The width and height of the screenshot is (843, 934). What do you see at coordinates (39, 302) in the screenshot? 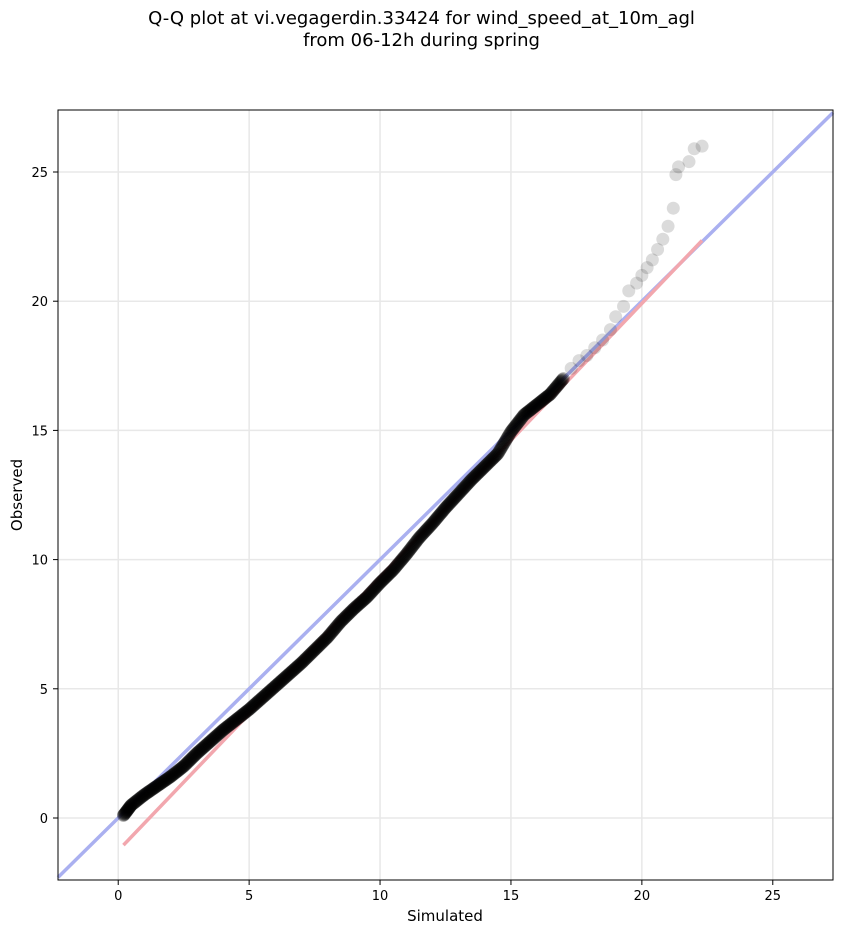
I see `y-tick-label: 20` at bounding box center [39, 302].